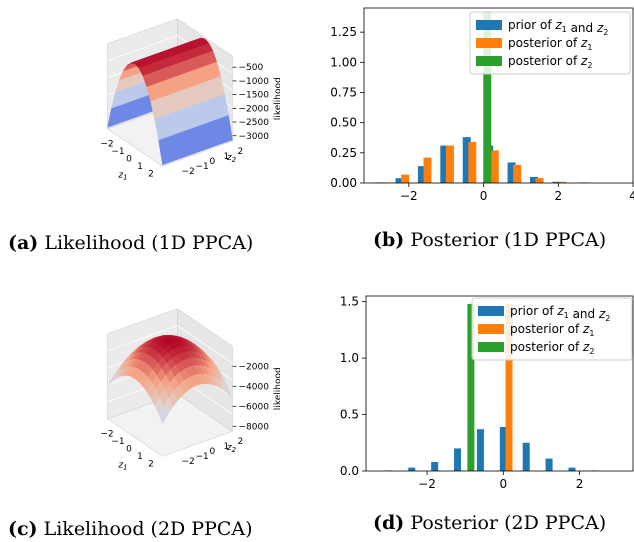  Describe the element at coordinates (170, 101) in the screenshot. I see `surface-a` at that location.